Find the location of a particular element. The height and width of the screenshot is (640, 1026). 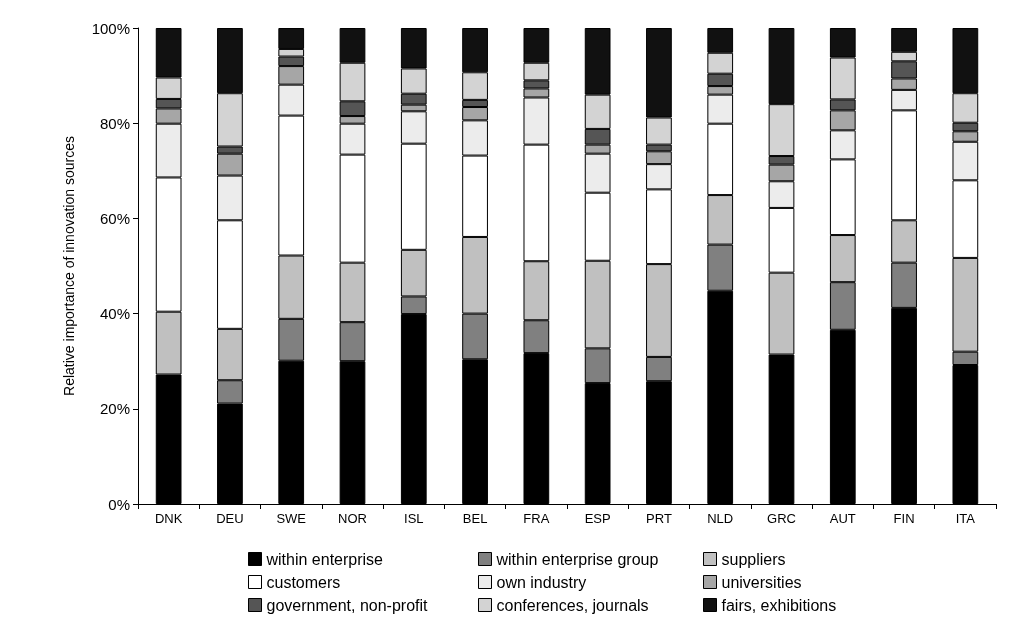

legend-label: within enterprise group is located at coordinates (577, 559).